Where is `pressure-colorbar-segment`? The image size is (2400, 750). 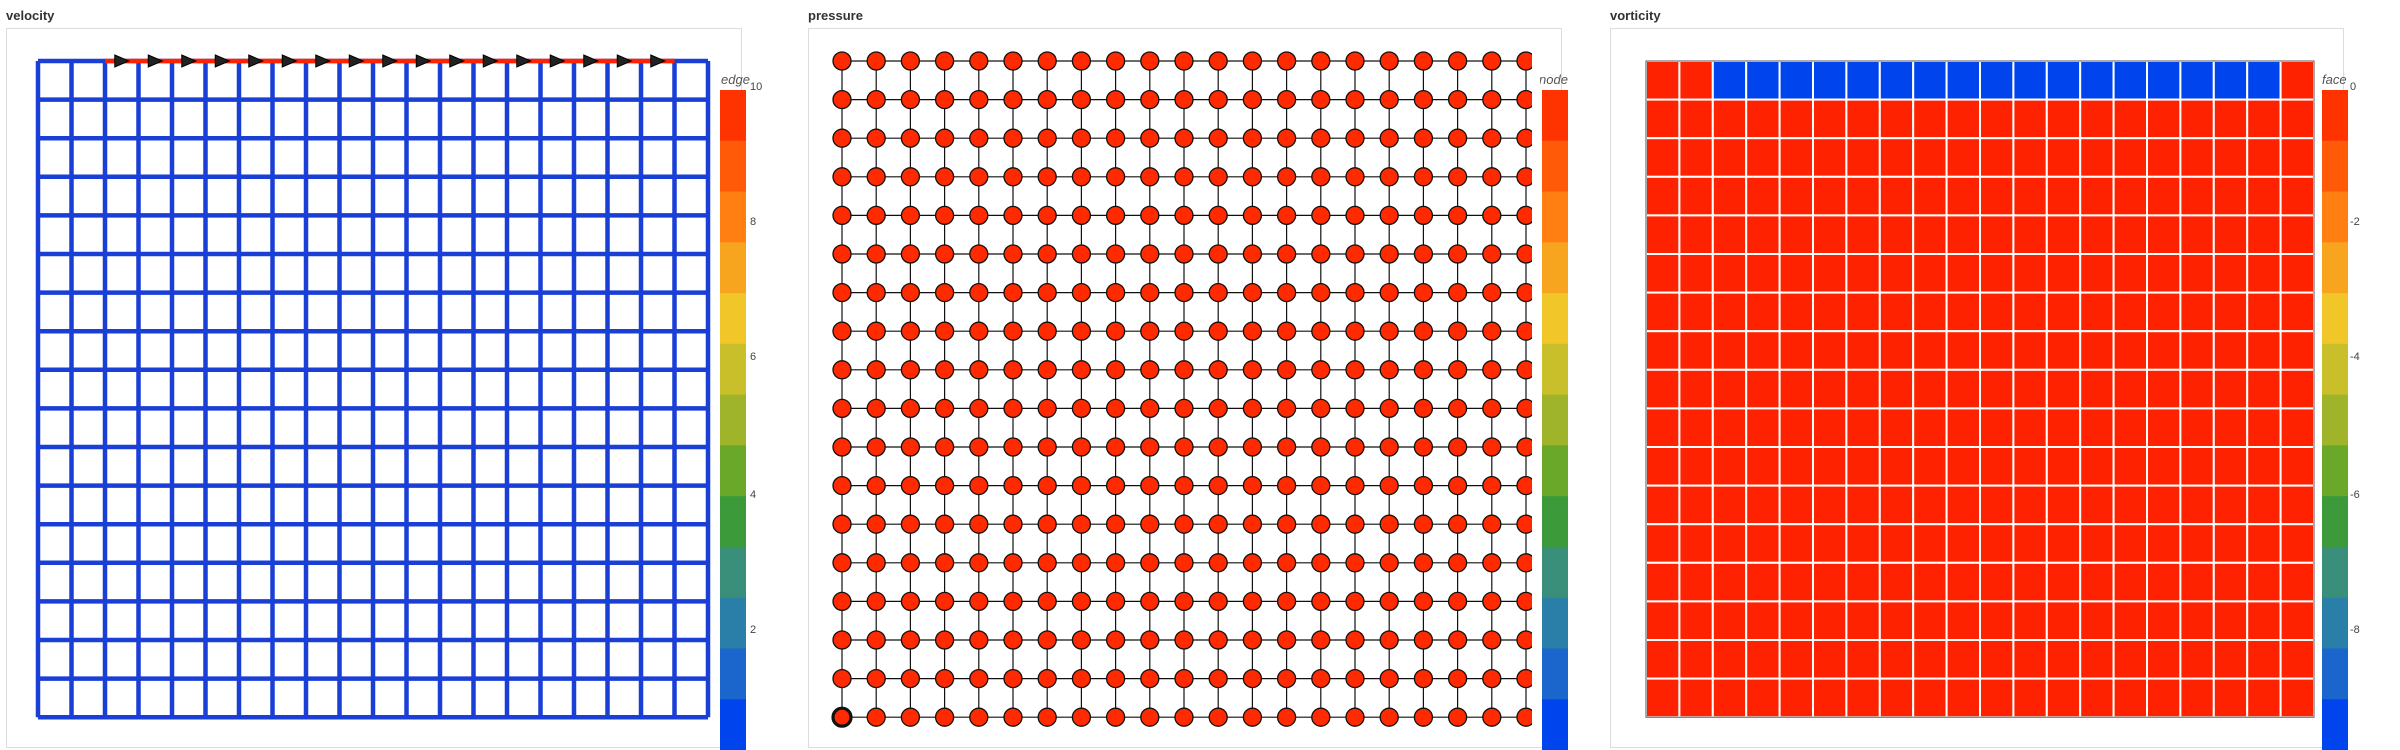 pressure-colorbar-segment is located at coordinates (1555, 471).